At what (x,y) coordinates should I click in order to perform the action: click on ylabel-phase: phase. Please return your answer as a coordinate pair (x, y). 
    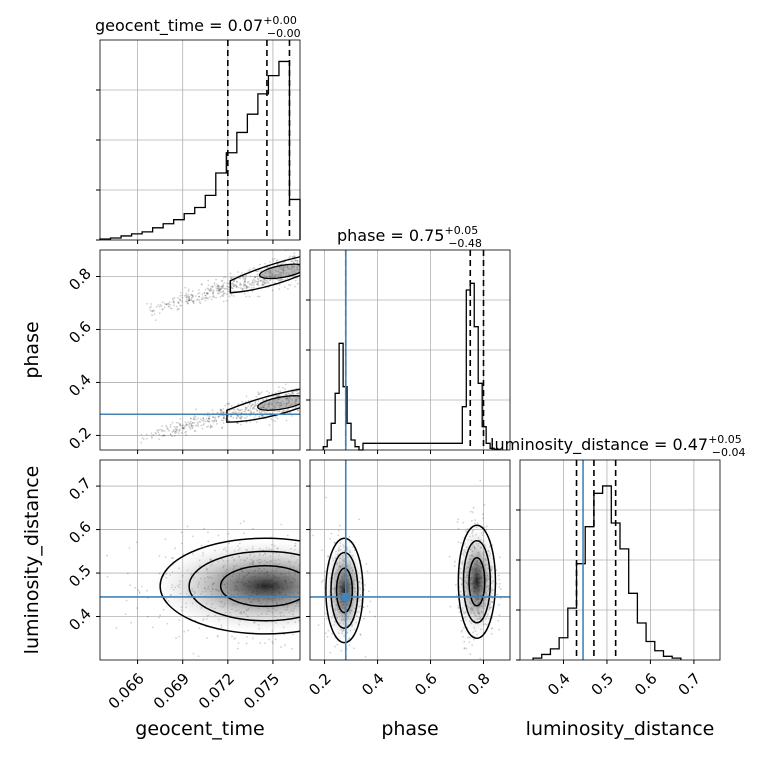
    Looking at the image, I should click on (32, 349).